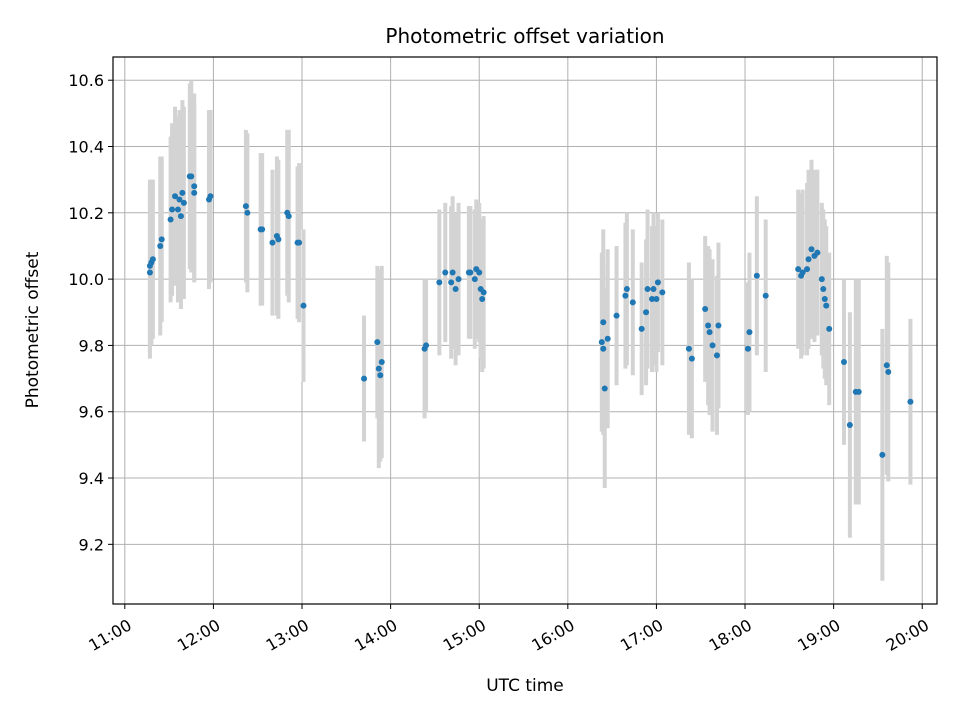  What do you see at coordinates (818, 635) in the screenshot?
I see `x-tick-label: 19:00` at bounding box center [818, 635].